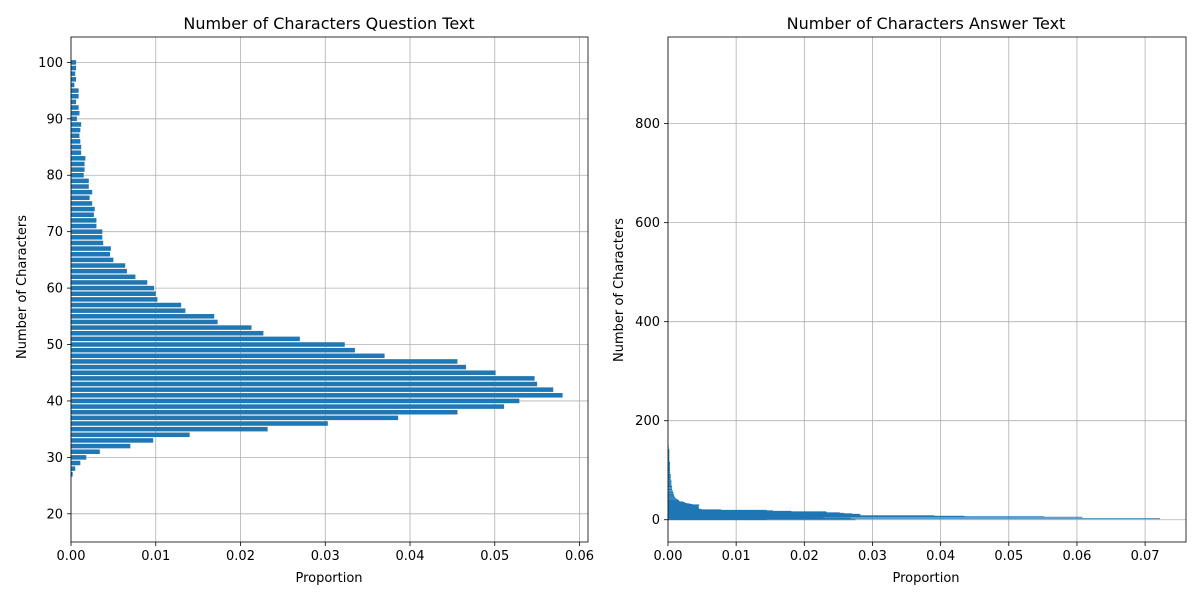 This screenshot has height=600, width=1200. I want to click on question-y-tick-label: 60, so click(54, 289).